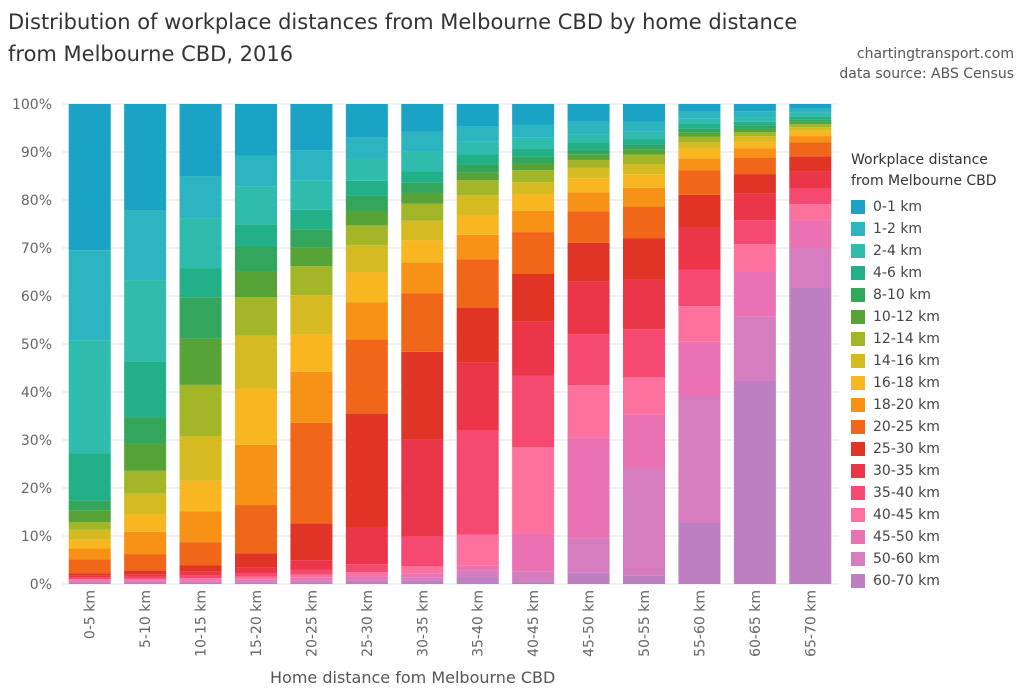  I want to click on credit-source: data source: ABS Census, so click(926, 74).